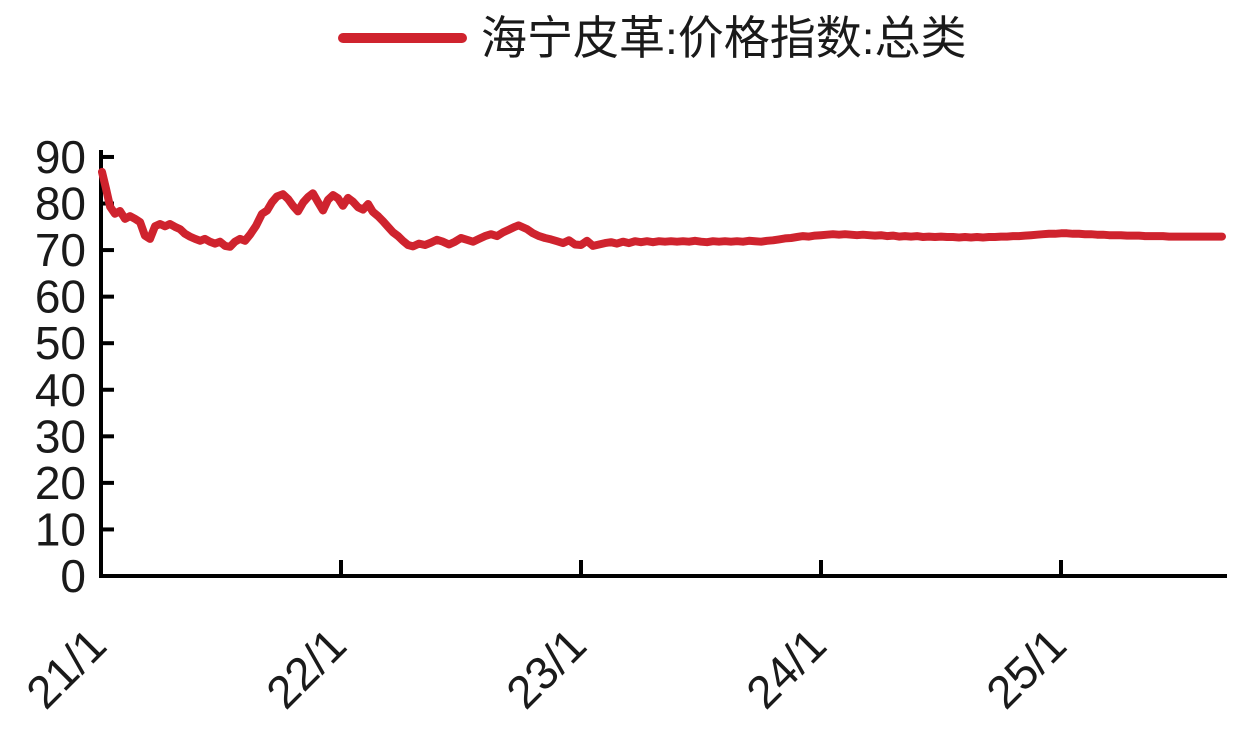 Image resolution: width=1236 pixels, height=729 pixels. I want to click on y-tick-label: 80, so click(60, 204).